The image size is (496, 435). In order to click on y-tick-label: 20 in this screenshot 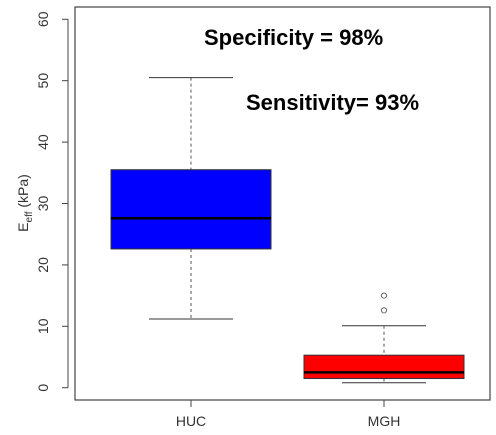, I will do `click(43, 265)`.